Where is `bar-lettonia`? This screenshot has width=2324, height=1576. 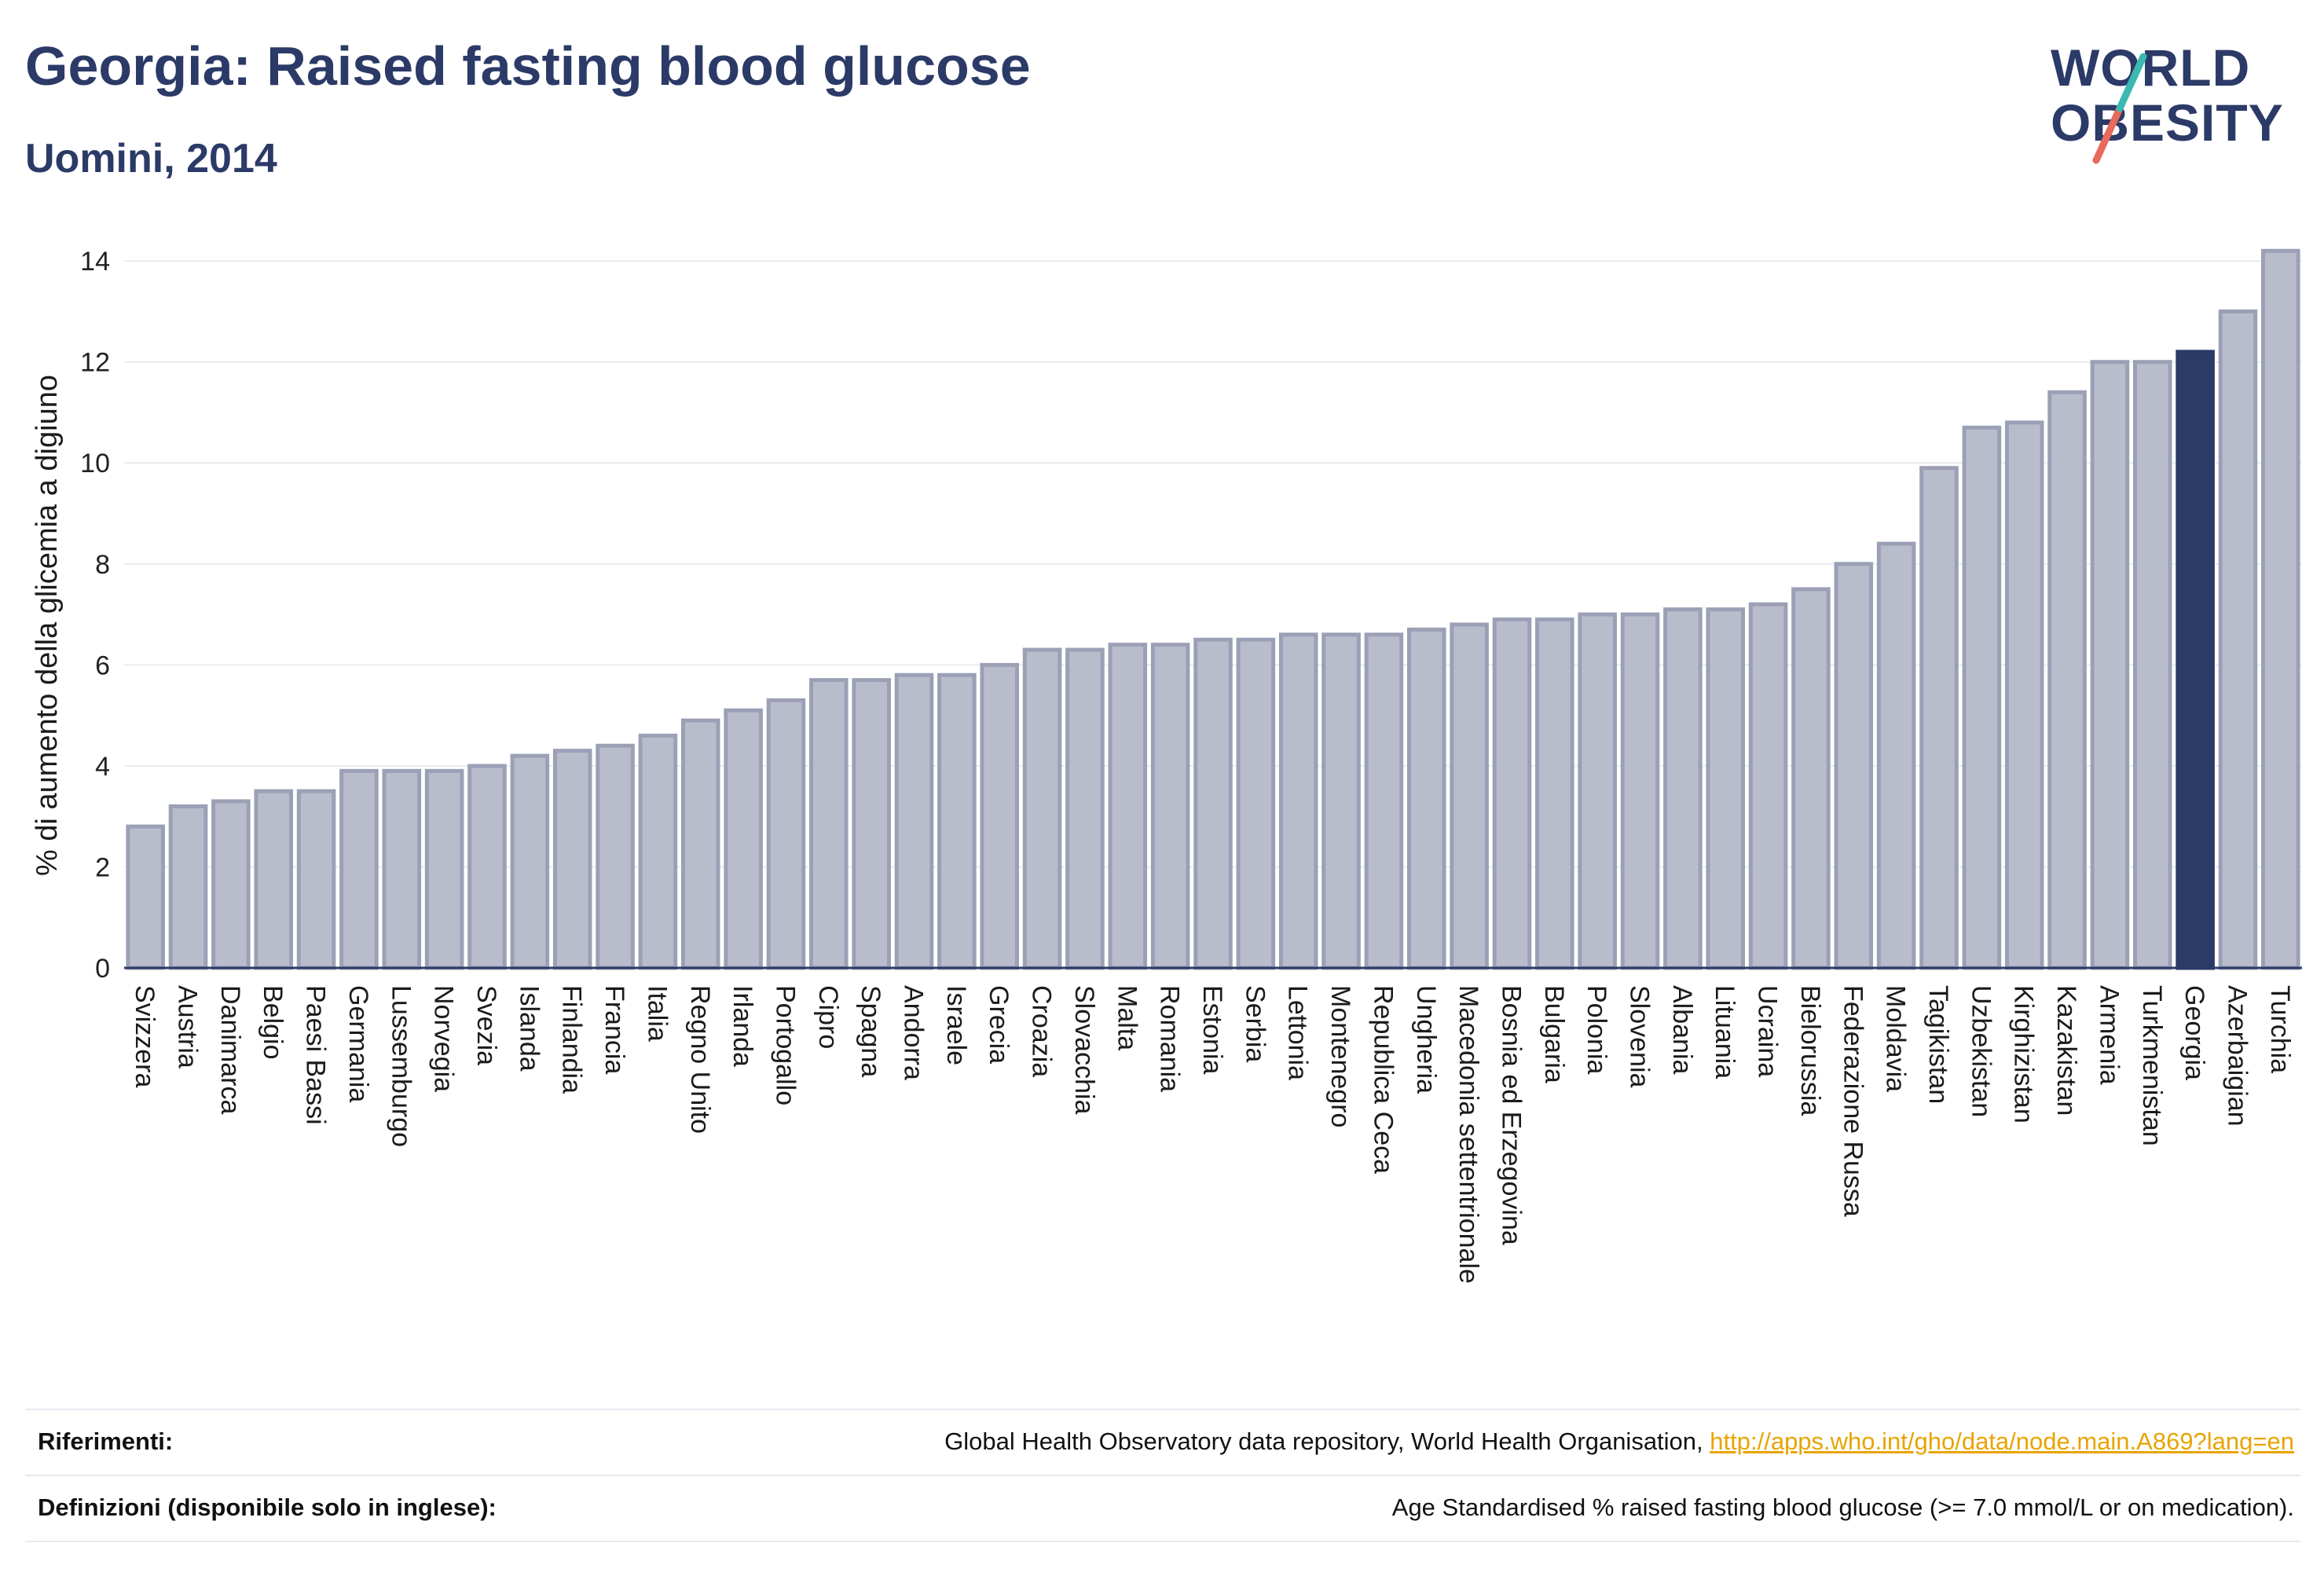
bar-lettonia is located at coordinates (1298, 801).